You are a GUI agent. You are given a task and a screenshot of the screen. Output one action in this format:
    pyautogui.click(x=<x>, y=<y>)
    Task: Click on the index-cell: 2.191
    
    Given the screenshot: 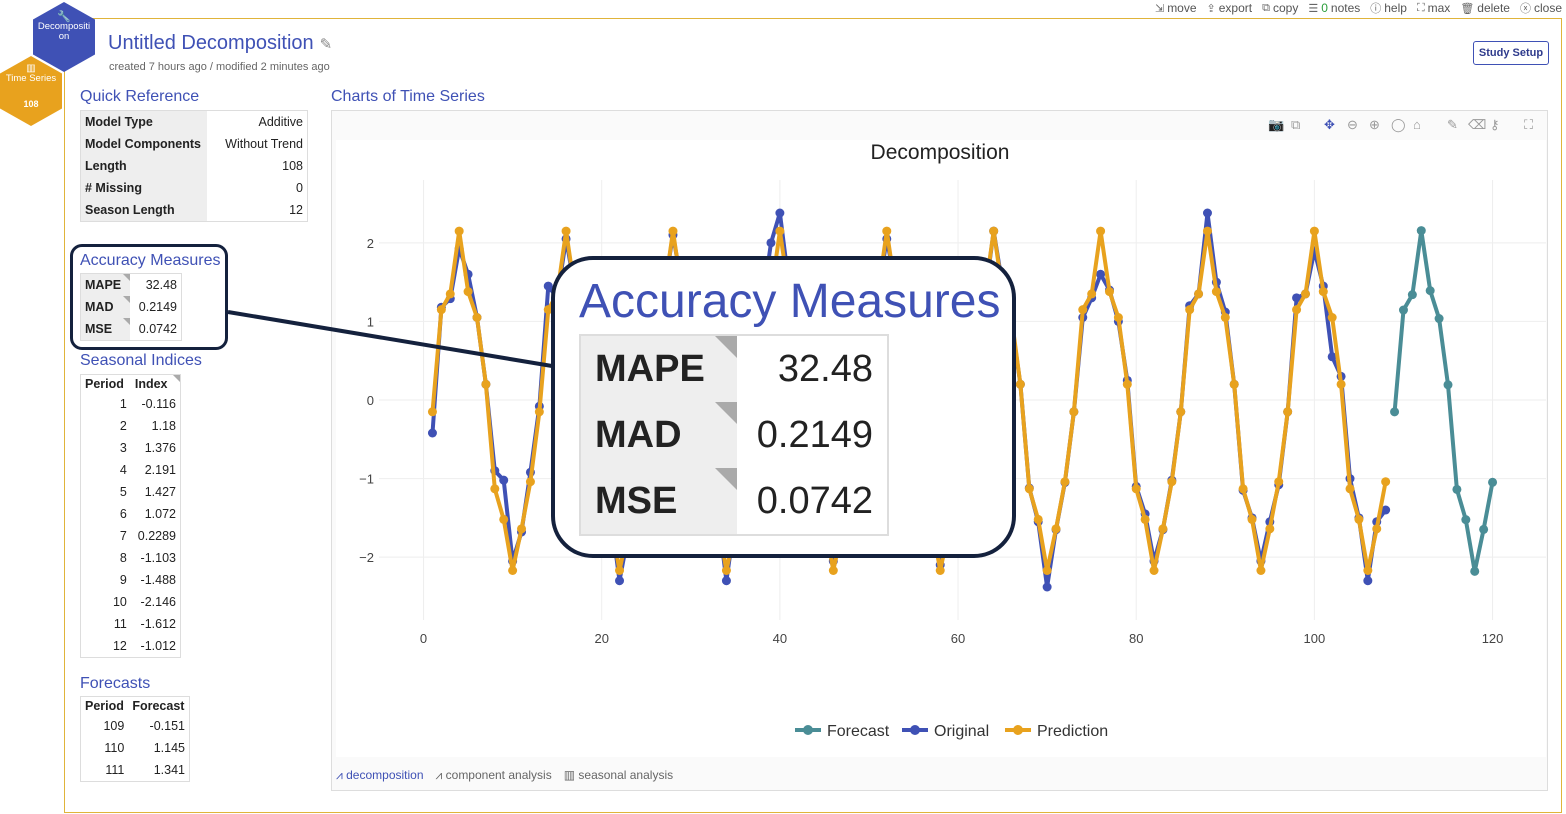 What is the action you would take?
    pyautogui.click(x=160, y=470)
    